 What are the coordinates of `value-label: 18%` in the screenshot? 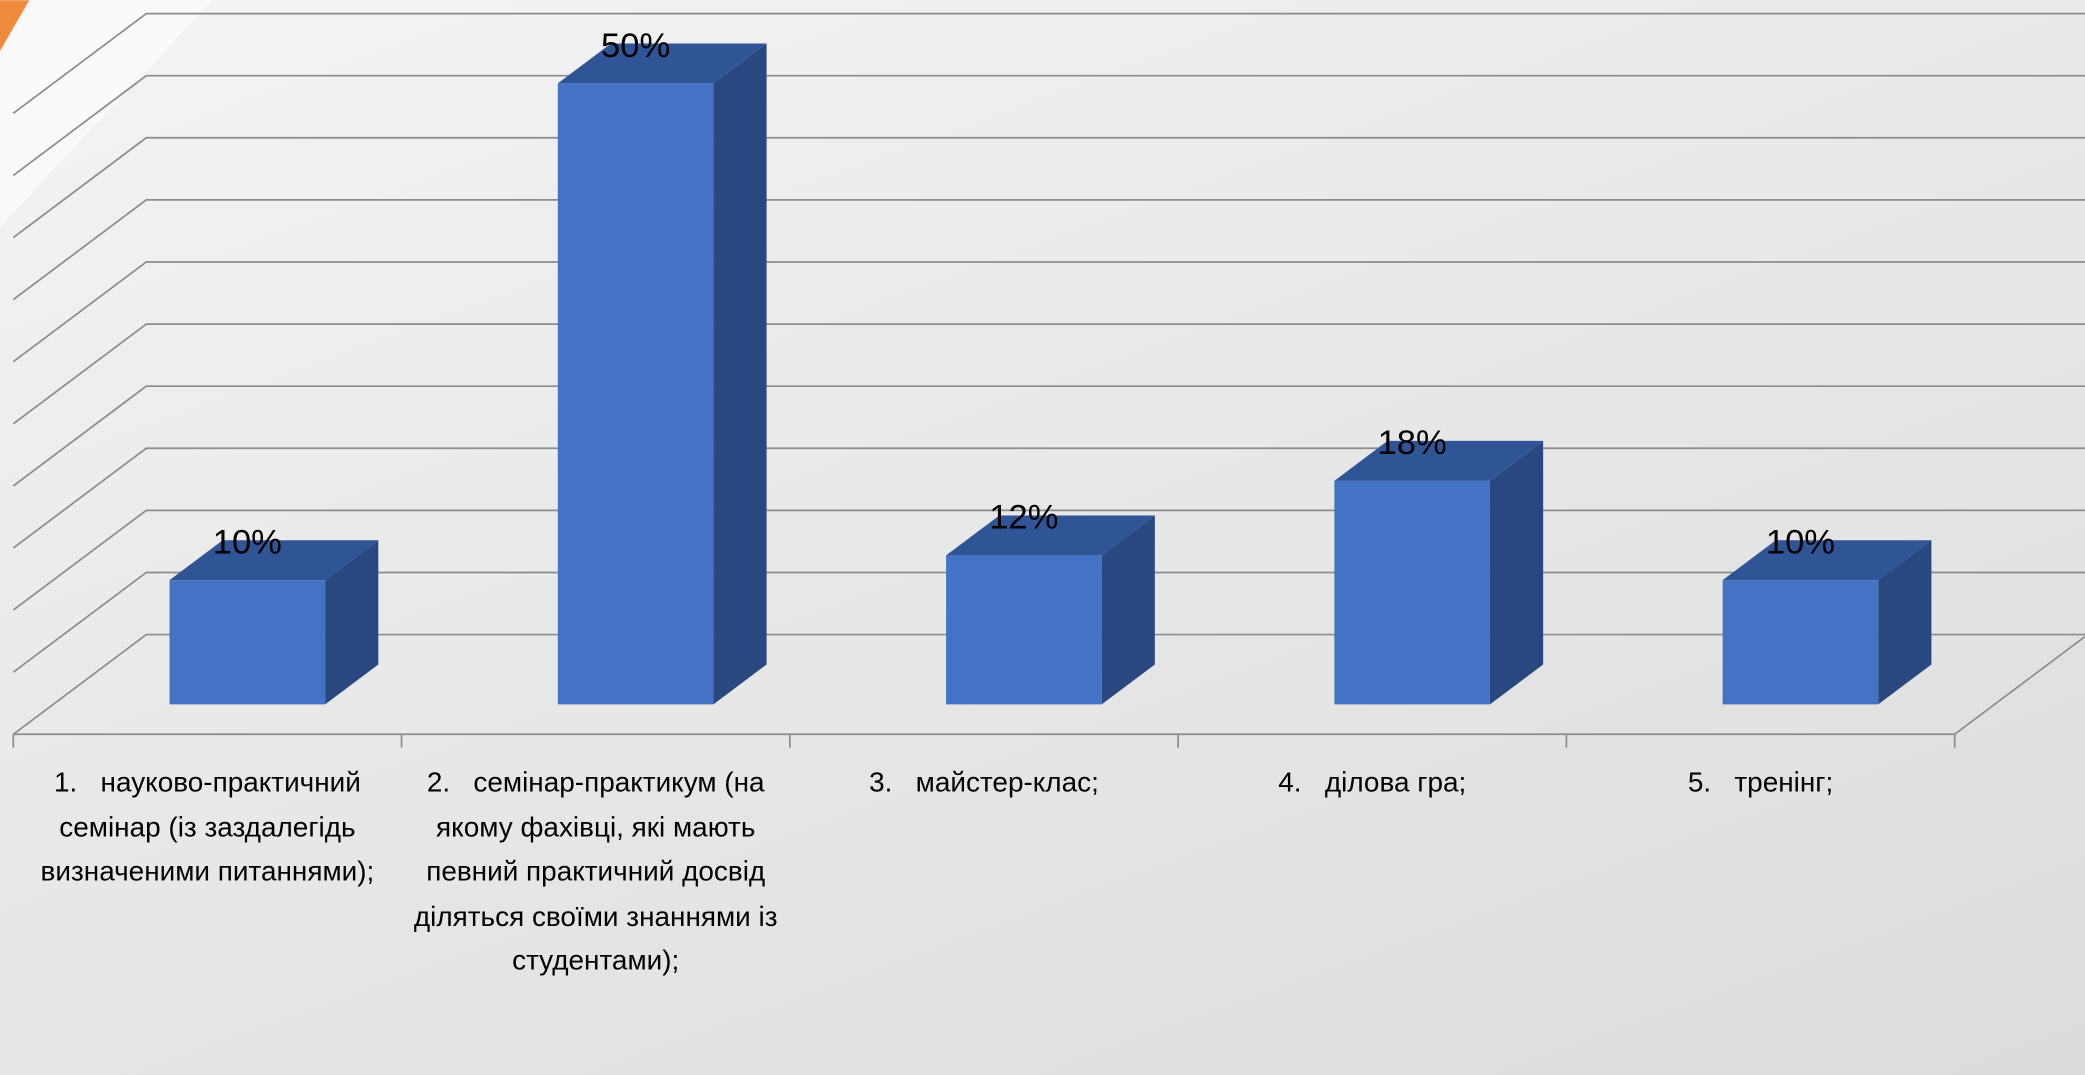 It's located at (1412, 443).